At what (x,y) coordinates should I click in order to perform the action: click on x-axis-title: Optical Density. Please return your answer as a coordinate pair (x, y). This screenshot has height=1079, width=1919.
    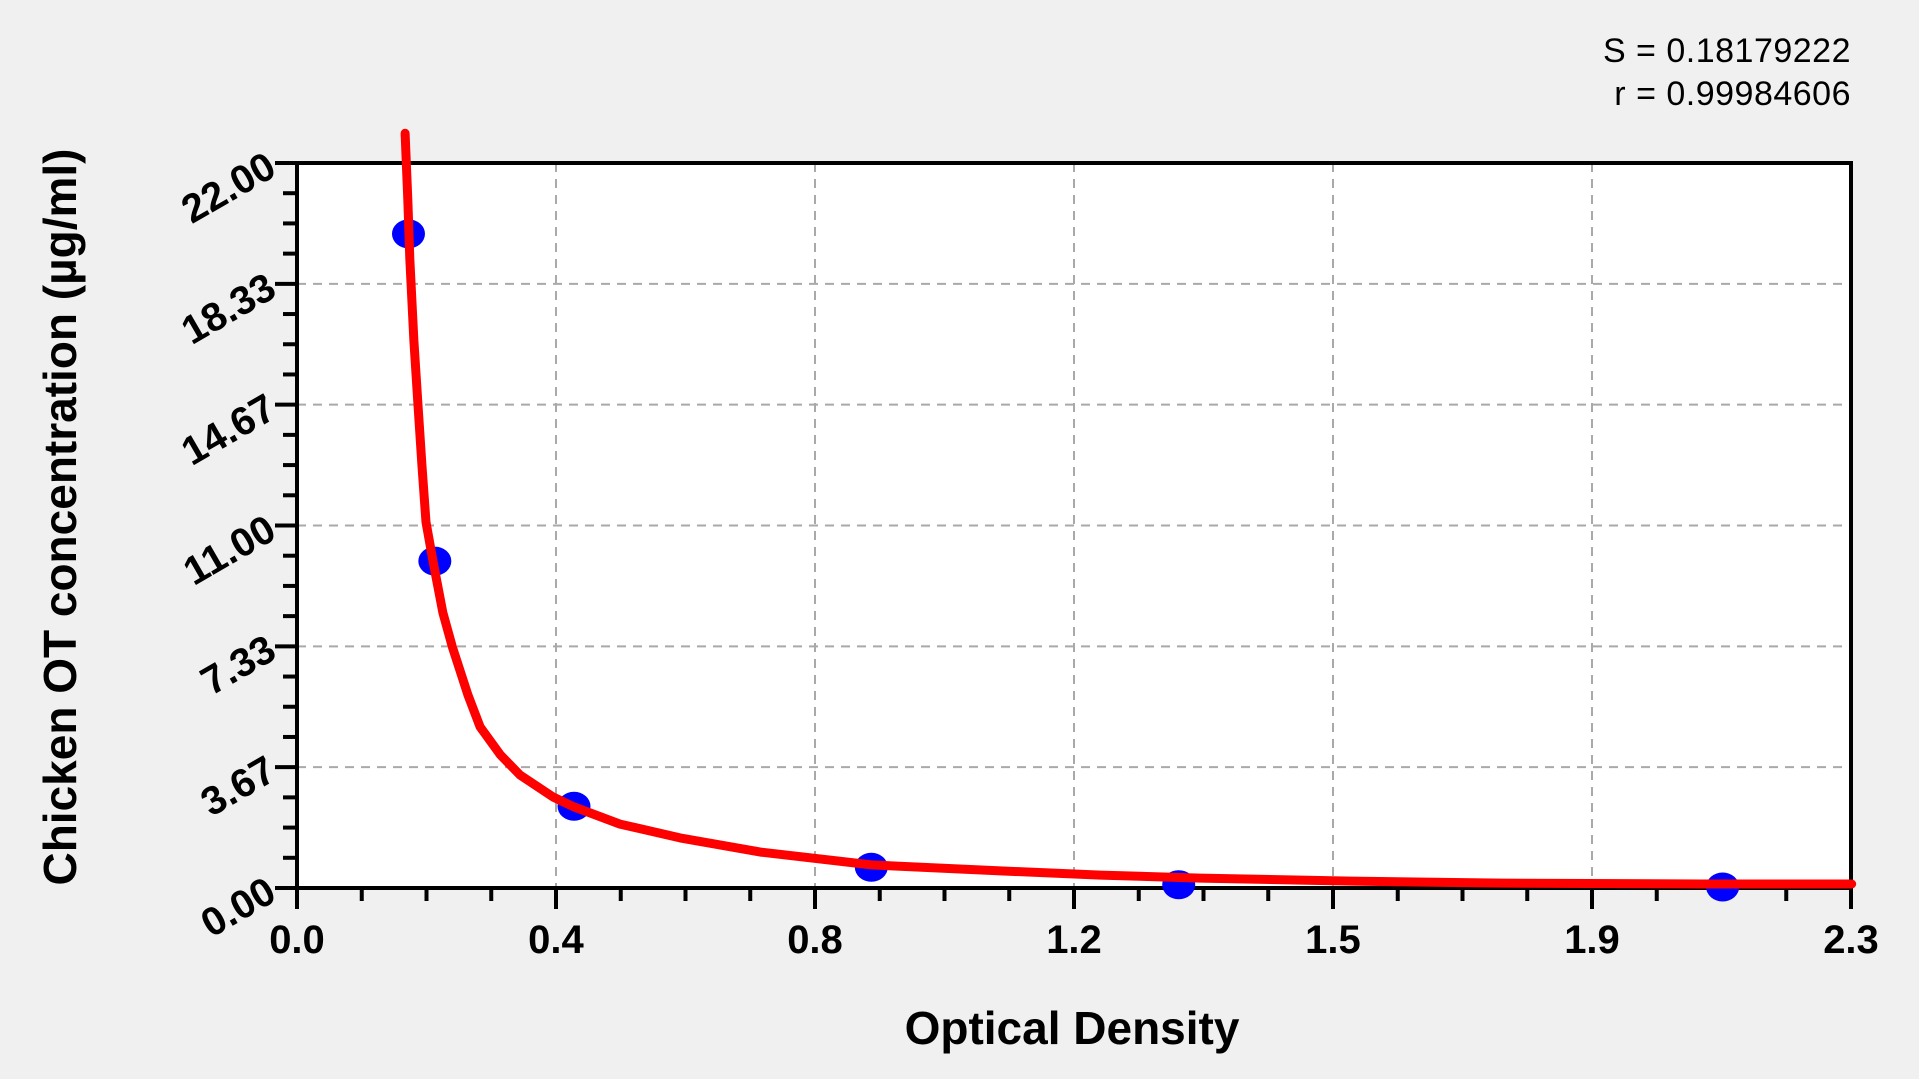
    Looking at the image, I should click on (1072, 1028).